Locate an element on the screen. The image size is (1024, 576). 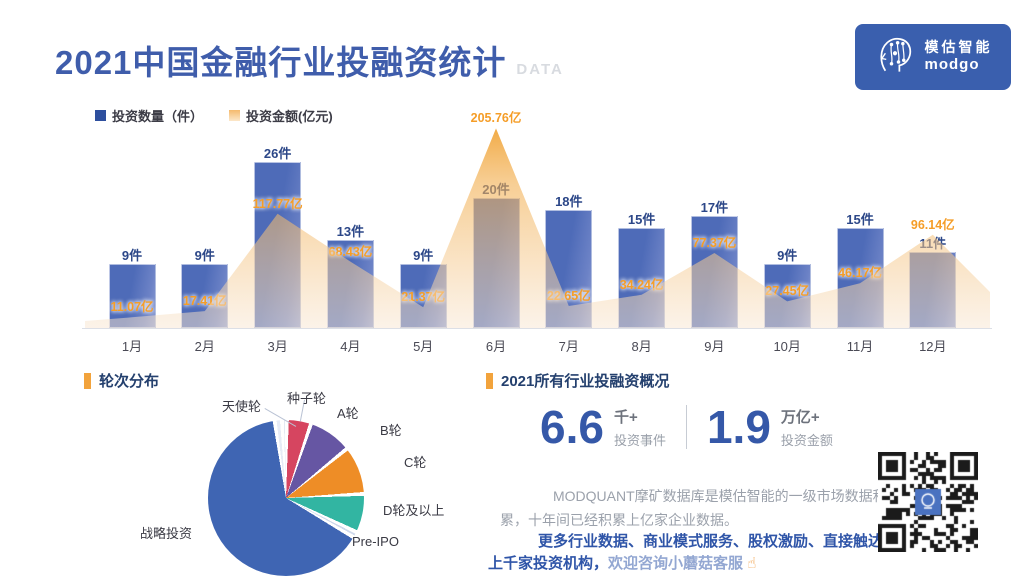
cta-bold-text: 上千家投资机构， is located at coordinates (548, 563).